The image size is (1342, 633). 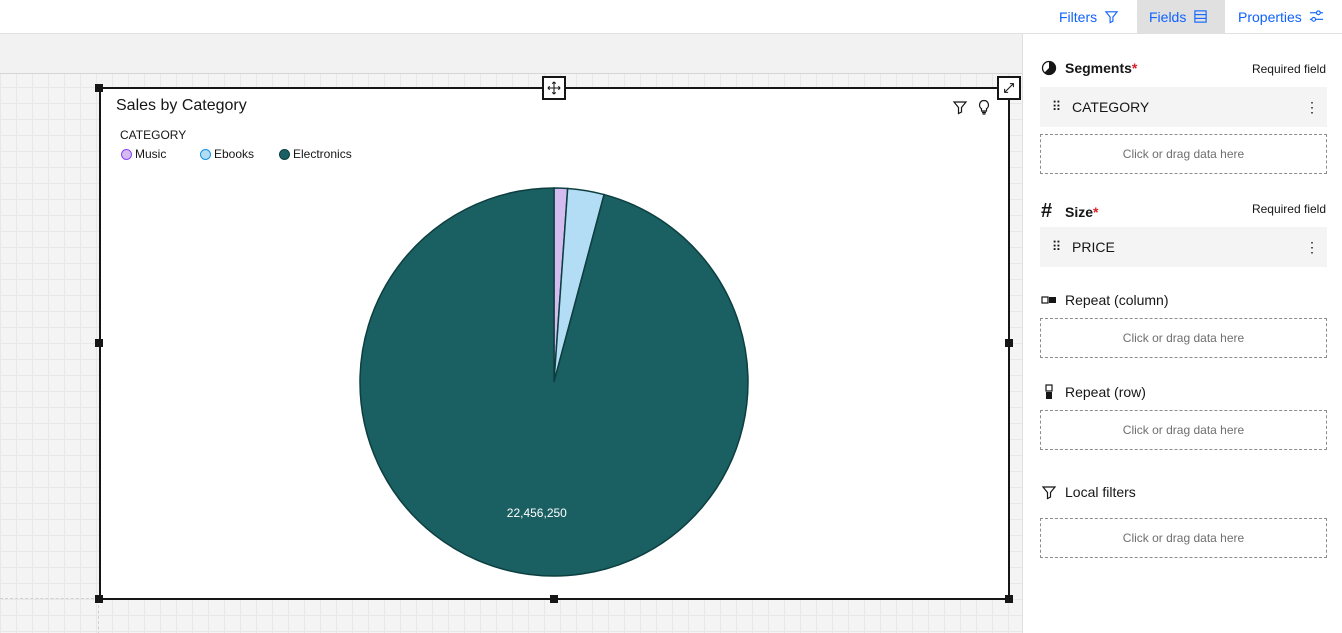 I want to click on resize-handle-ml, so click(x=99, y=343).